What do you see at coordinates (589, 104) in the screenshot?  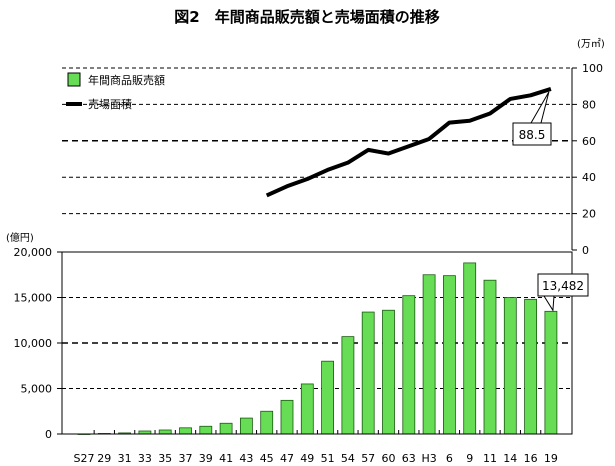 I see `line-y-tick-label: 80` at bounding box center [589, 104].